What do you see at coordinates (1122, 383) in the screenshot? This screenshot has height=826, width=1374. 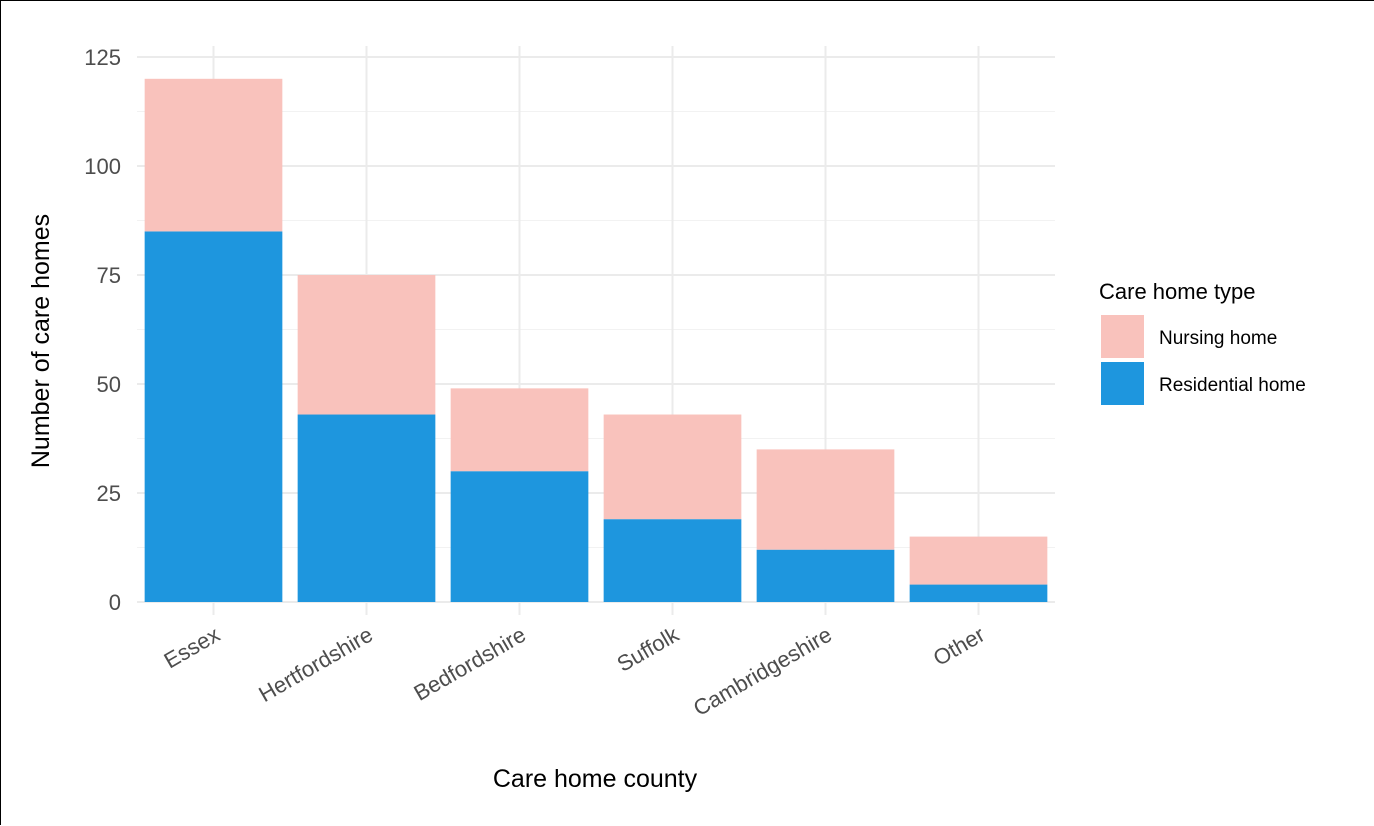 I see `legend-key-residential-home` at bounding box center [1122, 383].